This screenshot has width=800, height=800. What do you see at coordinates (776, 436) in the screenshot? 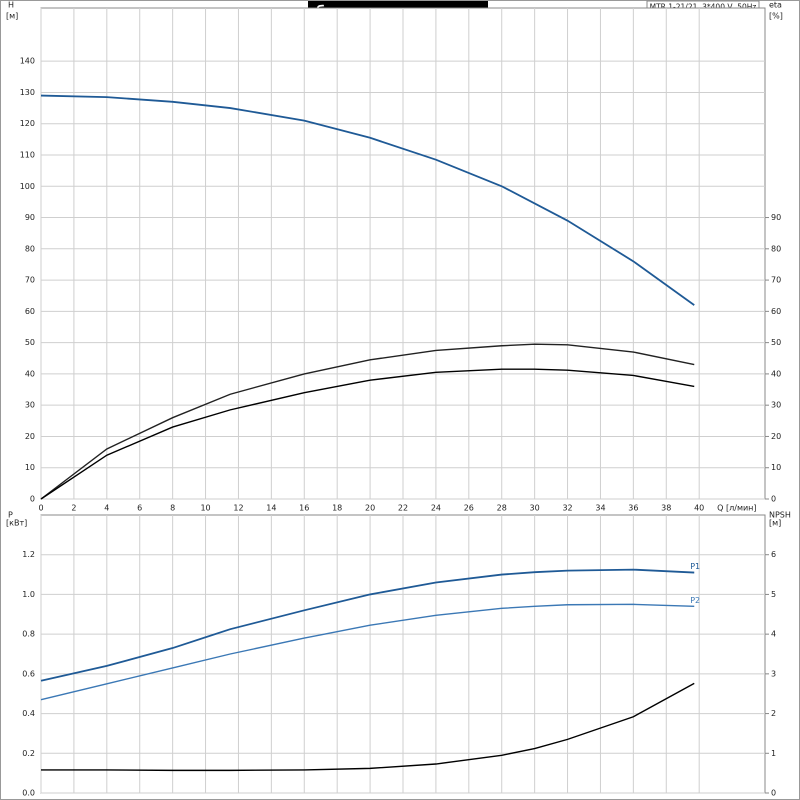
I see `y2-tick-label: 20` at bounding box center [776, 436].